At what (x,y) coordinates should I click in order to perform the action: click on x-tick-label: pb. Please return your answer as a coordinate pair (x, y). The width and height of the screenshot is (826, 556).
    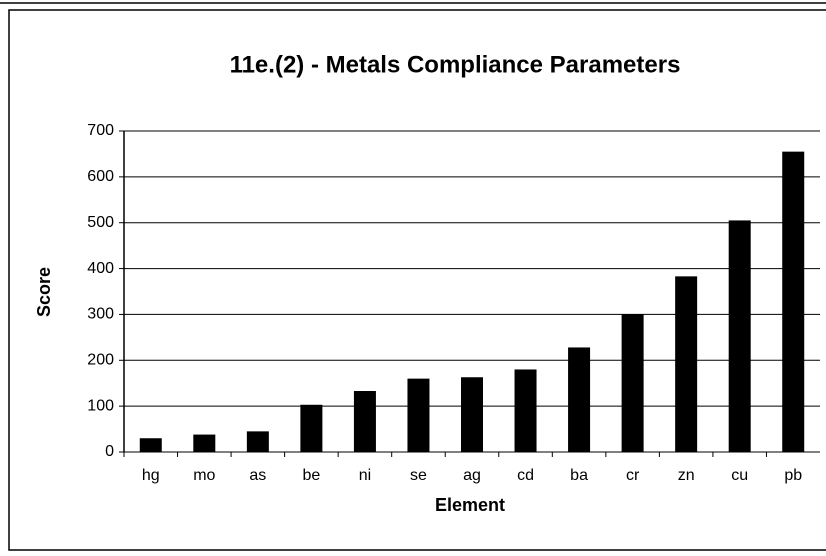
    Looking at the image, I should click on (793, 475).